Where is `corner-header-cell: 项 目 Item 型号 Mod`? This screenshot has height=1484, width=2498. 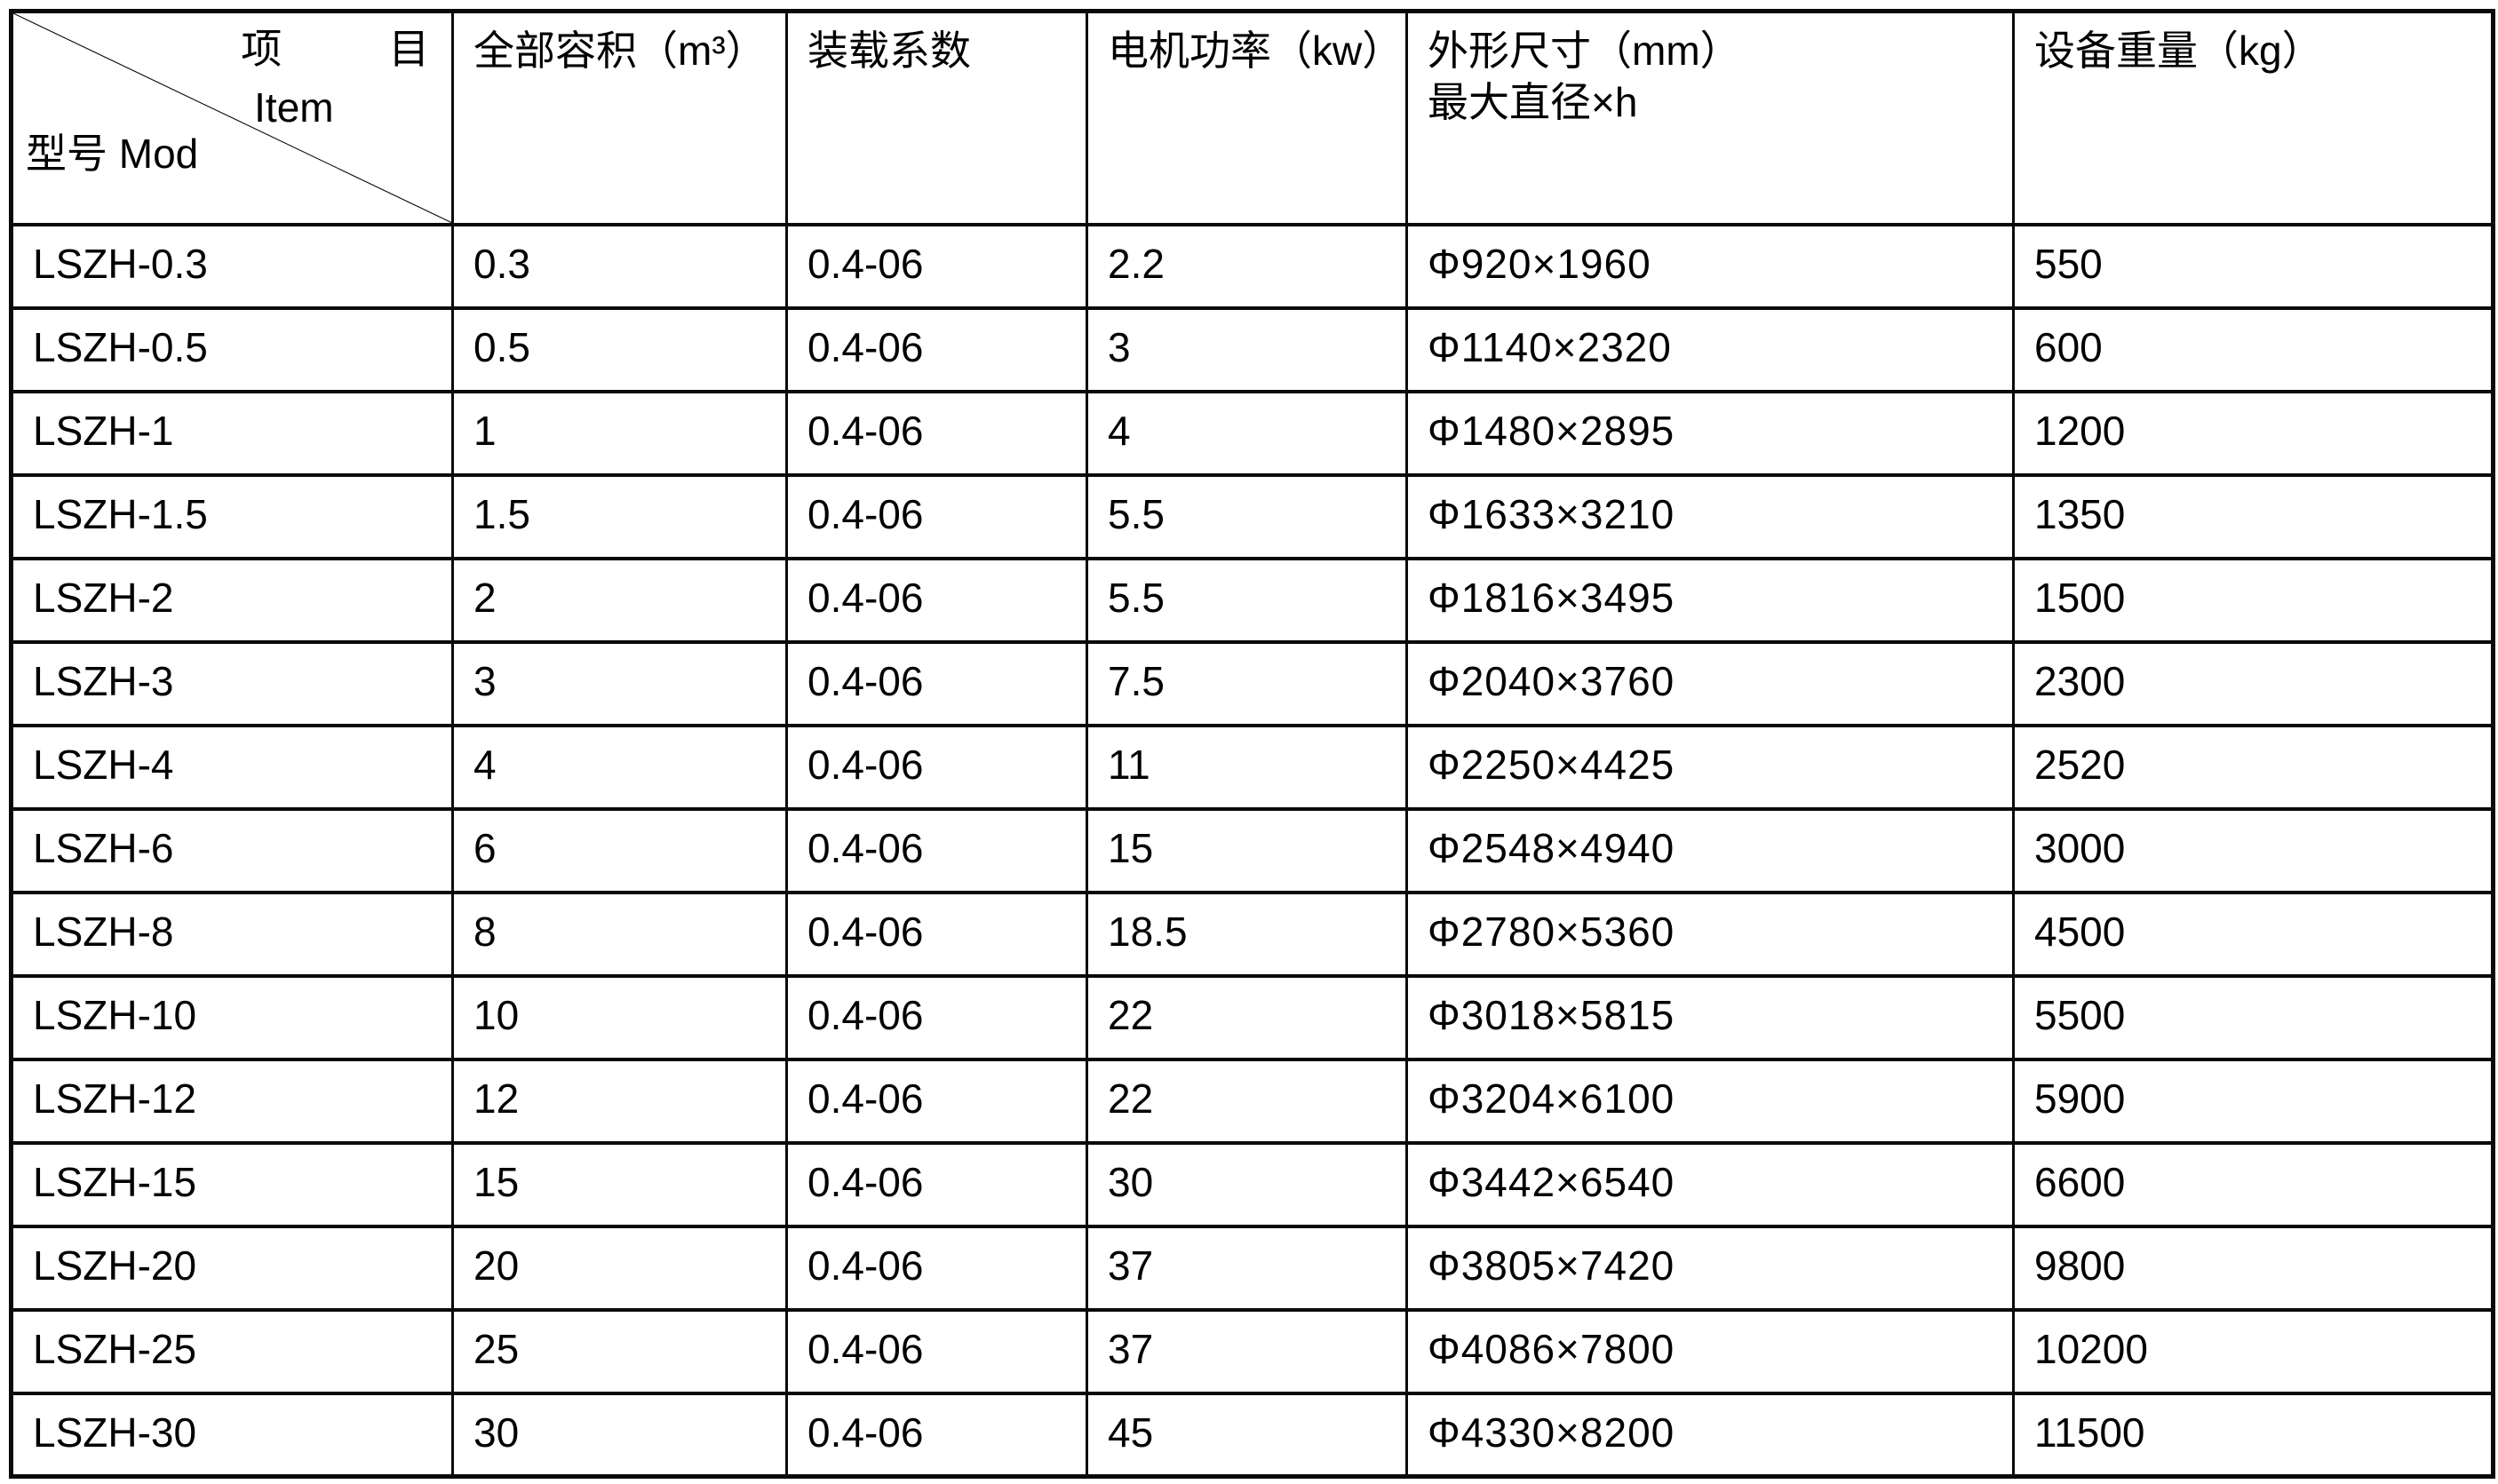
corner-header-cell: 项 目 Item 型号 Mod is located at coordinates (232, 117).